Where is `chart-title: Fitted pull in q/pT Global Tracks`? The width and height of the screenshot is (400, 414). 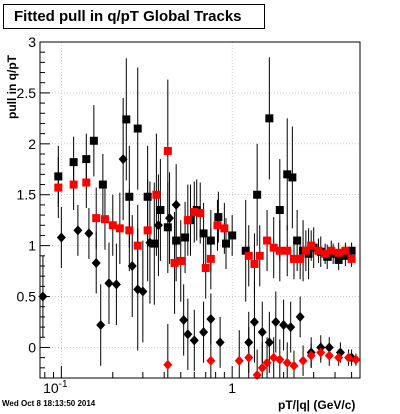 chart-title: Fitted pull in q/pT Global Tracks is located at coordinates (128, 16).